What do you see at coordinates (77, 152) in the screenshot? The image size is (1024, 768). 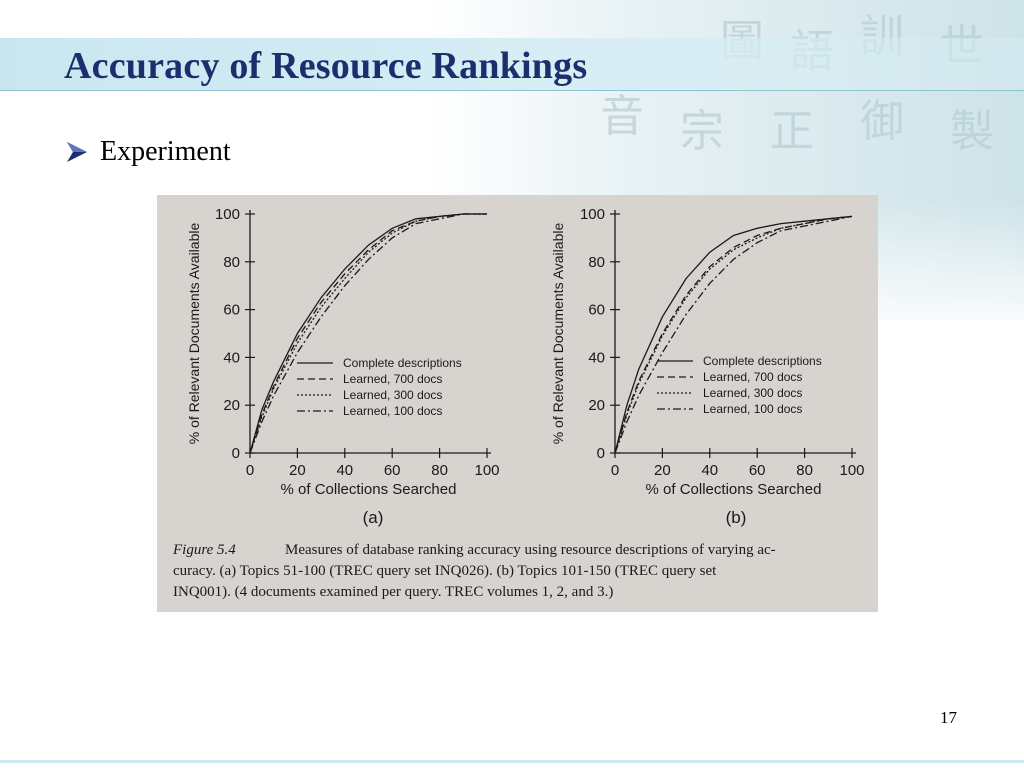 I see `arrow-bullet-icon` at bounding box center [77, 152].